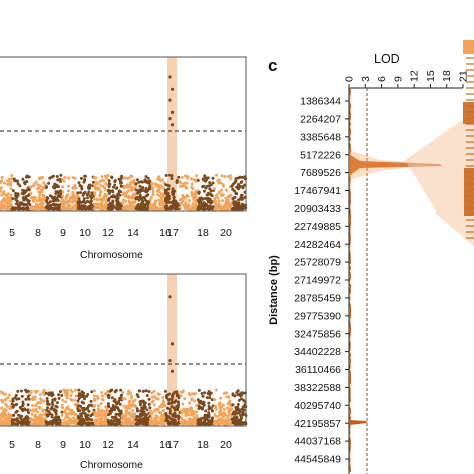 This screenshot has height=474, width=474. What do you see at coordinates (415, 76) in the screenshot?
I see `lod-tick-label: 12` at bounding box center [415, 76].